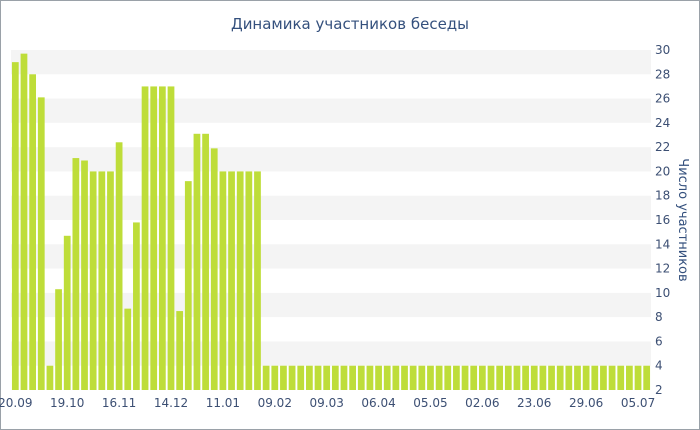 The width and height of the screenshot is (700, 430). I want to click on chart-title: Динамика участников беседы, so click(350, 24).